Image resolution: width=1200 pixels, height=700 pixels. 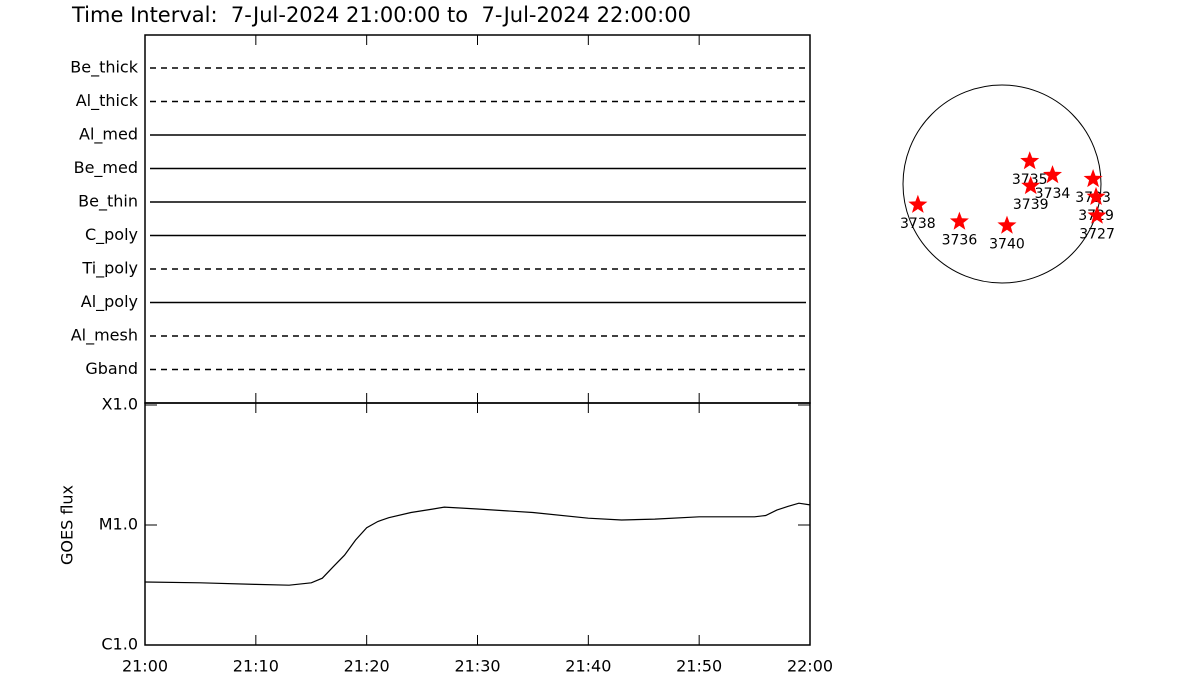 I want to click on region-label: 3734, so click(x=1053, y=194).